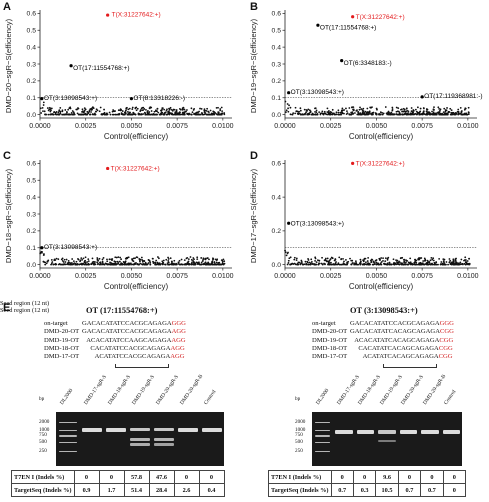 Image resolution: width=489 pixels, height=502 pixels. Describe the element at coordinates (62, 332) in the screenshot. I see `sequence-label: DMD-20-OT` at that location.